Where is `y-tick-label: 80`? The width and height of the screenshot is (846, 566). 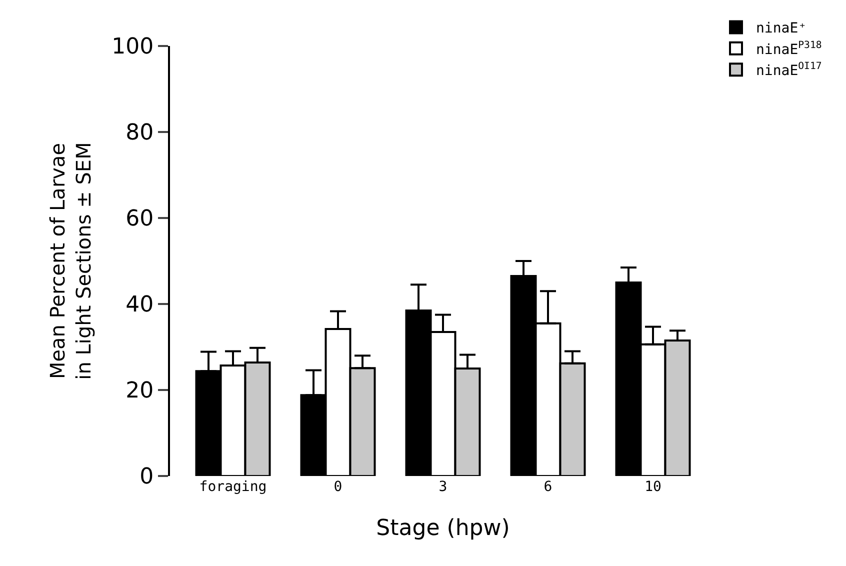
y-tick-label: 80 is located at coordinates (140, 133).